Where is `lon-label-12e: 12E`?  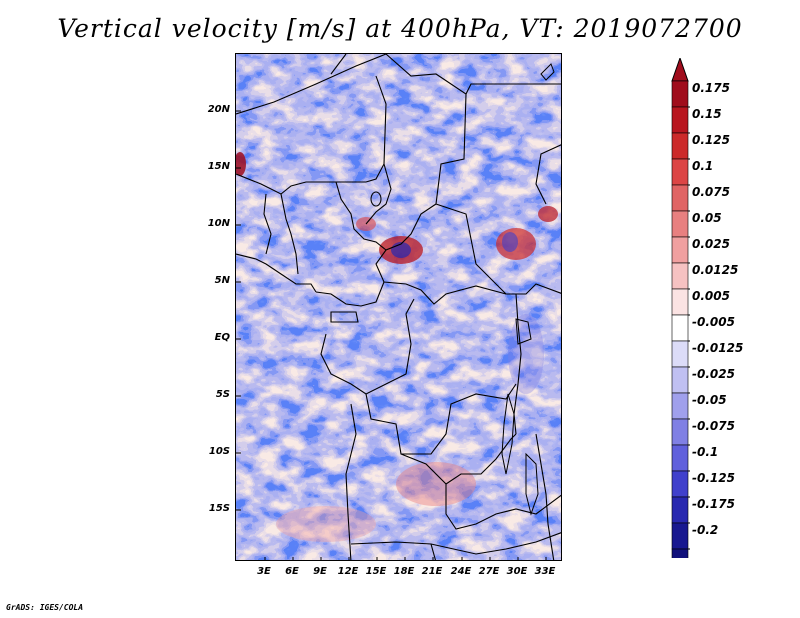
lon-label-12e: 12E is located at coordinates (348, 571).